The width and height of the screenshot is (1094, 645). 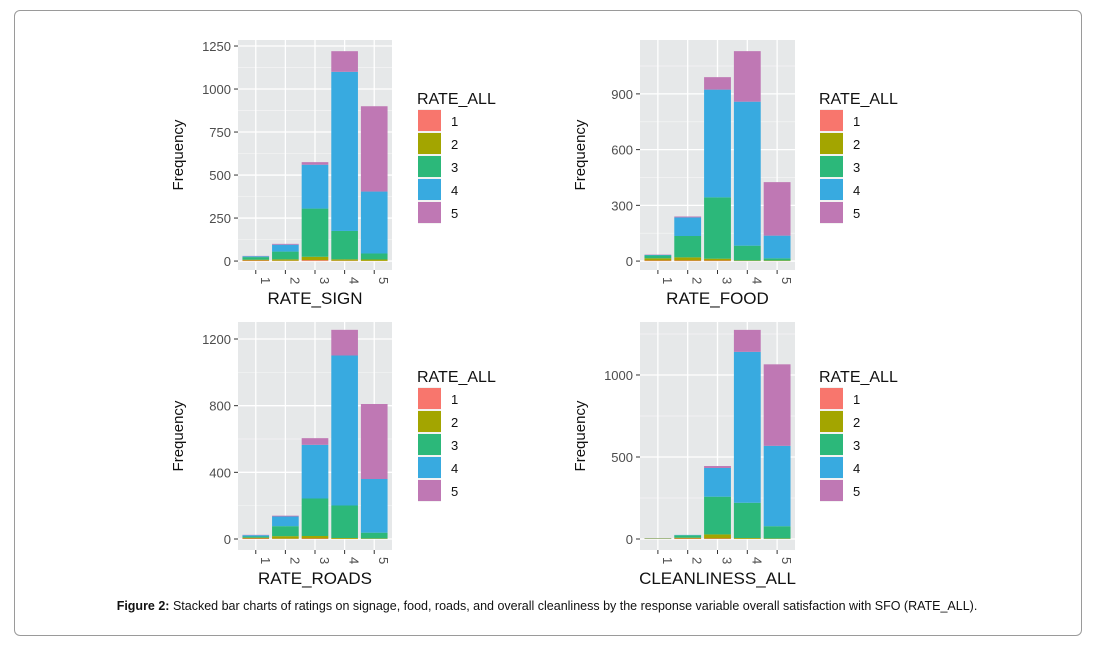 What do you see at coordinates (294, 560) in the screenshot?
I see `x-tick-label: 2` at bounding box center [294, 560].